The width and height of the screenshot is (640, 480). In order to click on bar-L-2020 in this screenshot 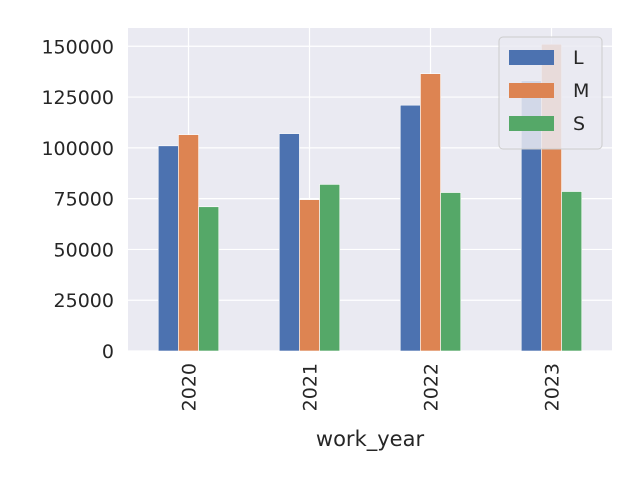, I will do `click(168, 248)`.